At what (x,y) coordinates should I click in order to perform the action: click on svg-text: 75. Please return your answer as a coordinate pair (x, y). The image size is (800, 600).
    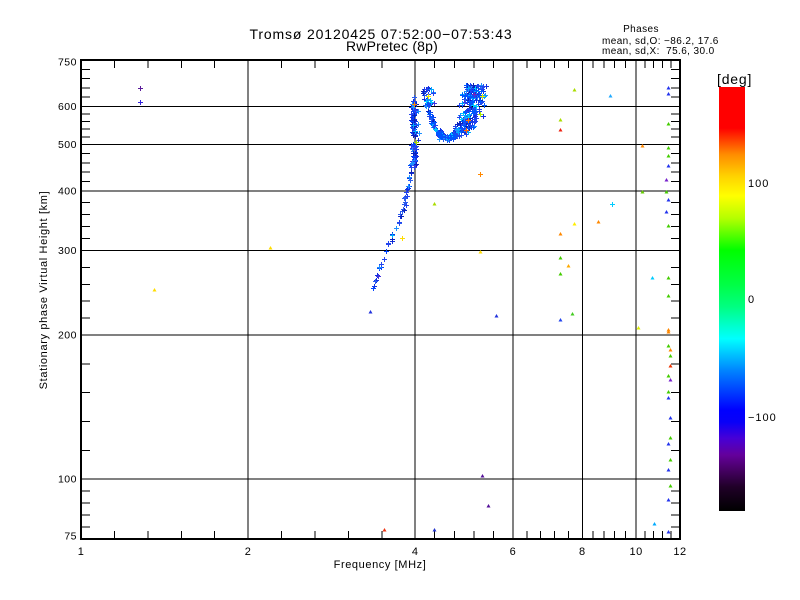
    Looking at the image, I should click on (70, 537).